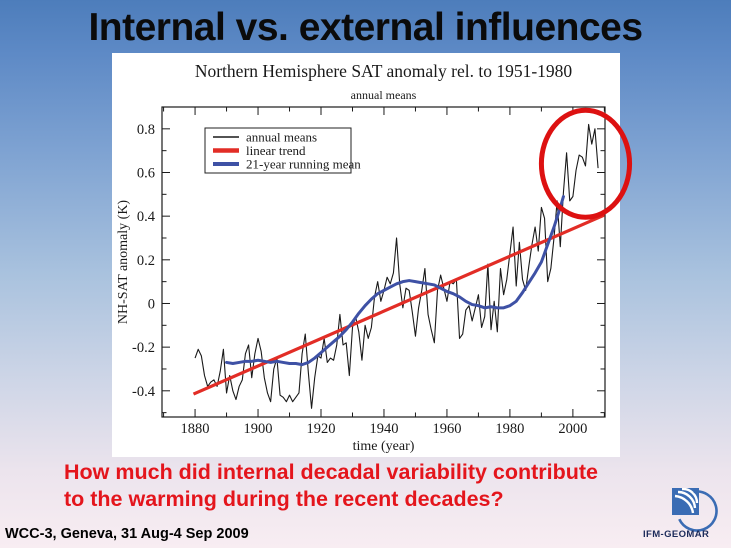 The width and height of the screenshot is (731, 548). What do you see at coordinates (258, 429) in the screenshot?
I see `x-tick-label: 1900` at bounding box center [258, 429].